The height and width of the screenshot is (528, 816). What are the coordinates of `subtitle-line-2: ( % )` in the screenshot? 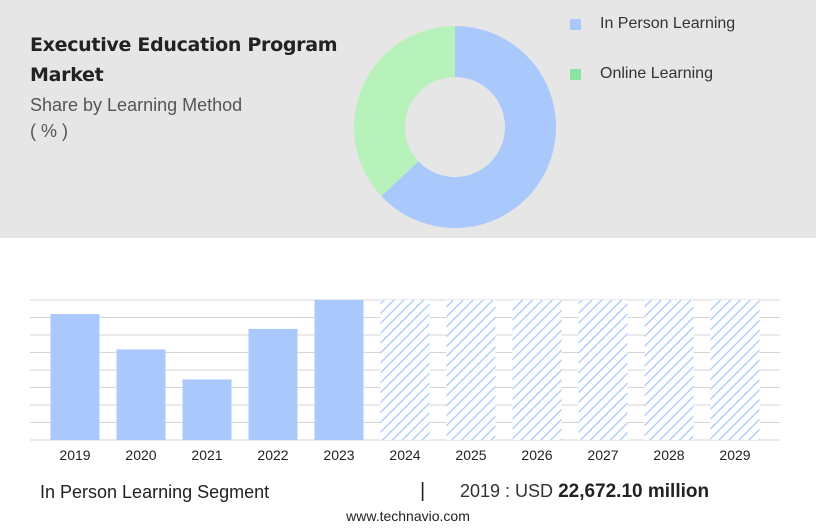 It's located at (49, 131).